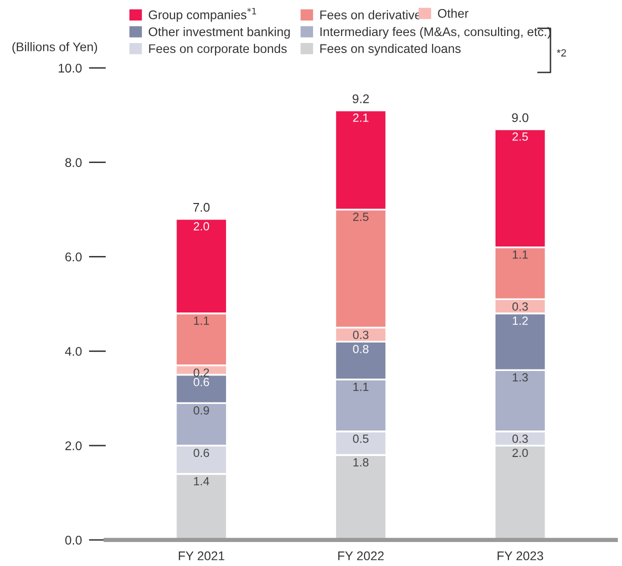  What do you see at coordinates (360, 118) in the screenshot?
I see `data-label: 2.1` at bounding box center [360, 118].